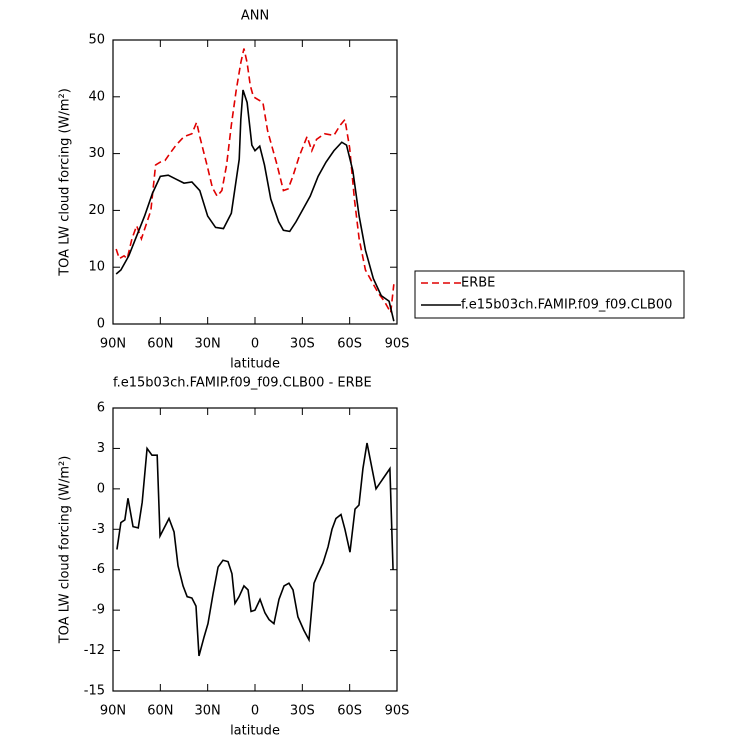 This screenshot has width=733, height=743. What do you see at coordinates (98, 610) in the screenshot?
I see `y-tick-label: -9` at bounding box center [98, 610].